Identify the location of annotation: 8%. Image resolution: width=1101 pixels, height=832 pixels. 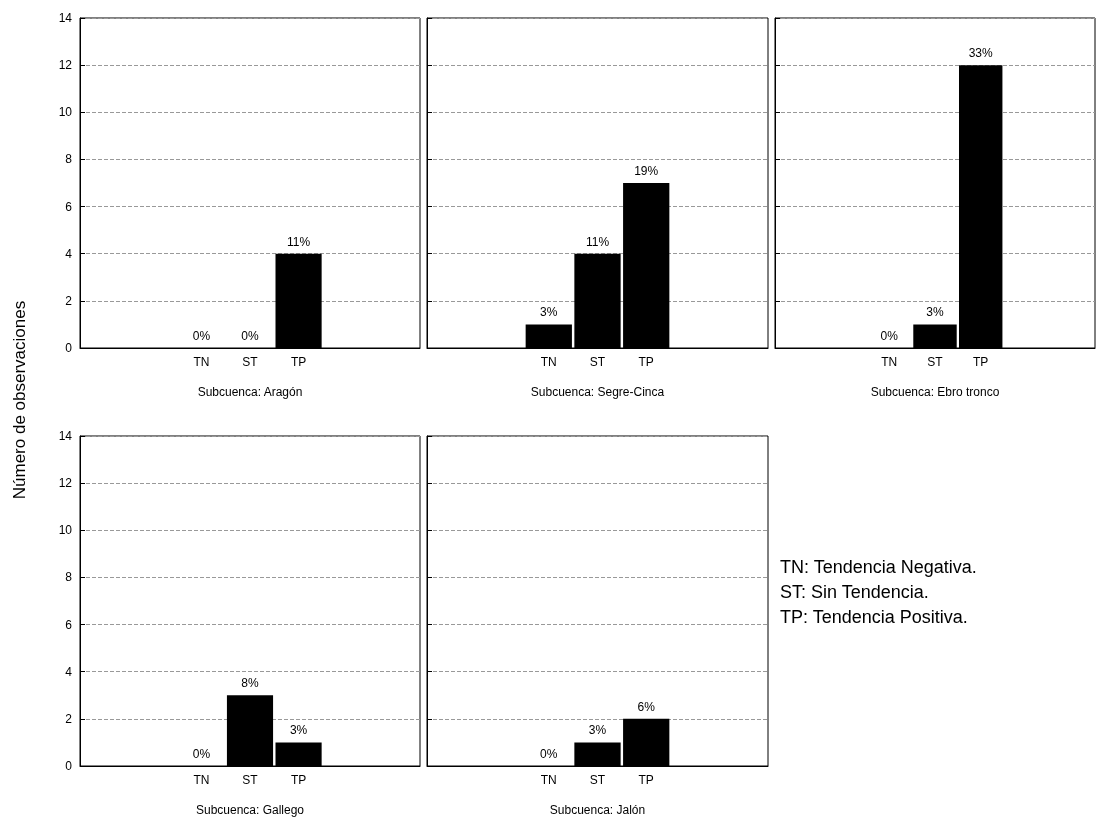
(250, 683).